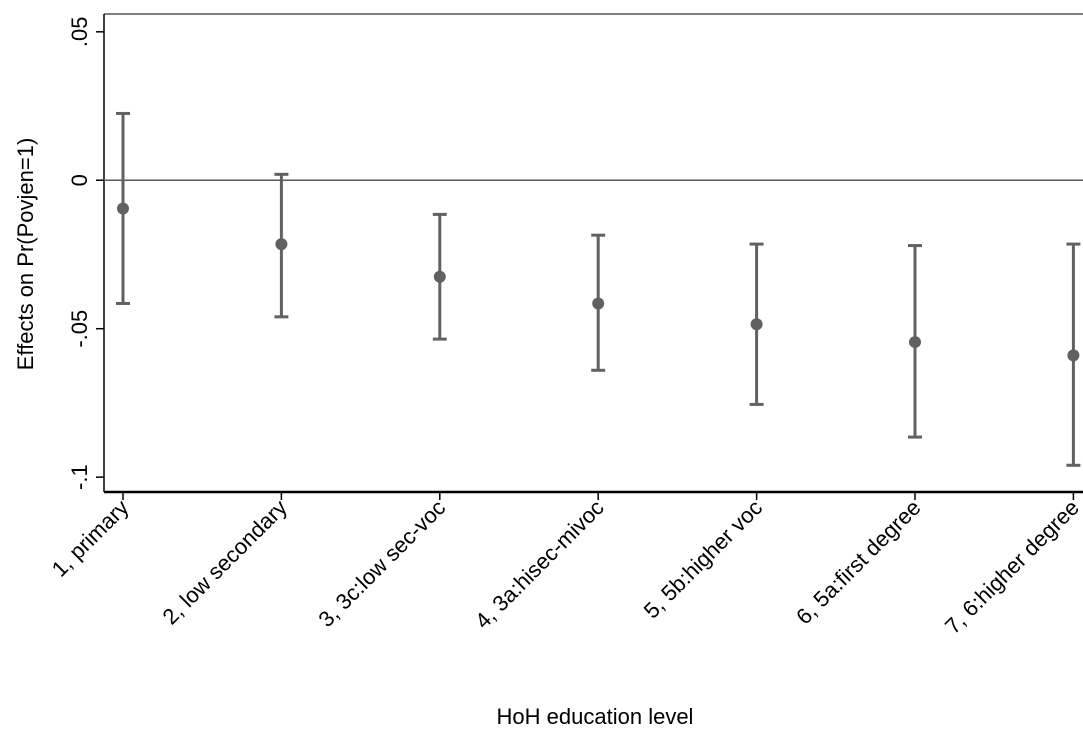 Image resolution: width=1083 pixels, height=729 pixels. Describe the element at coordinates (79, 477) in the screenshot. I see `y-tick-label: -.1` at that location.